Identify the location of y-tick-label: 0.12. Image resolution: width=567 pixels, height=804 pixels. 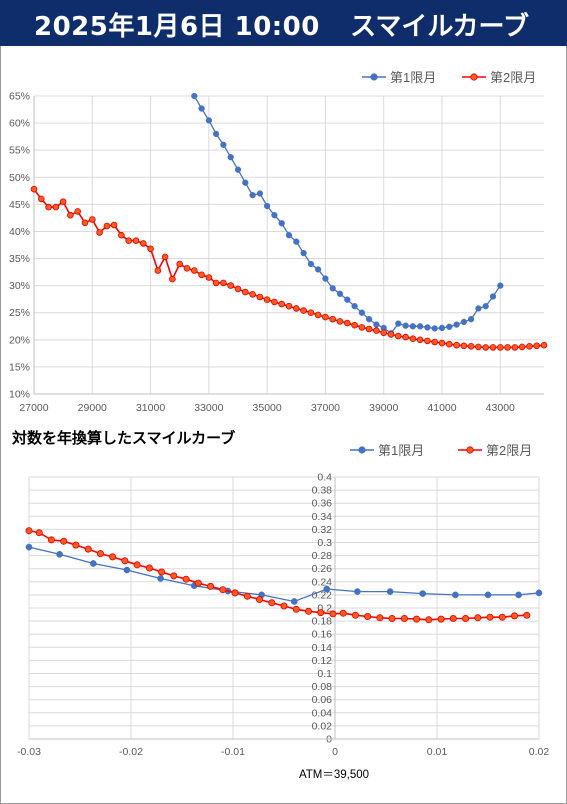
(322, 661).